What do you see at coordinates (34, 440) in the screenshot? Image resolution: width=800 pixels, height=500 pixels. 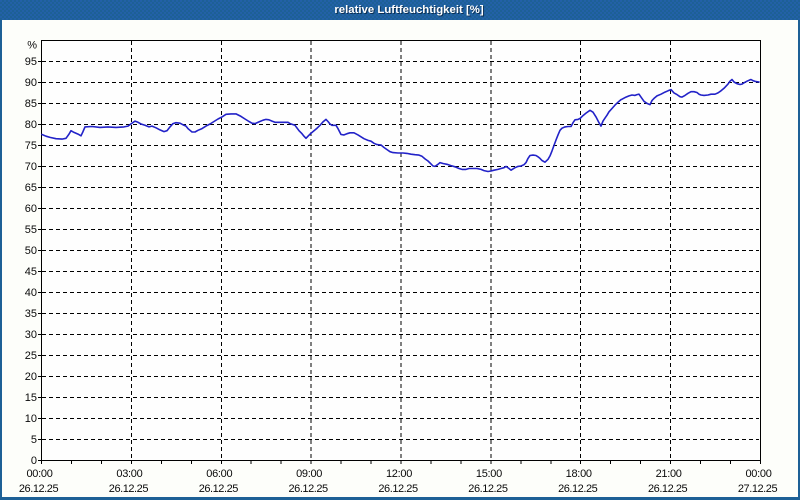 I see `svg-text: 5` at bounding box center [34, 440].